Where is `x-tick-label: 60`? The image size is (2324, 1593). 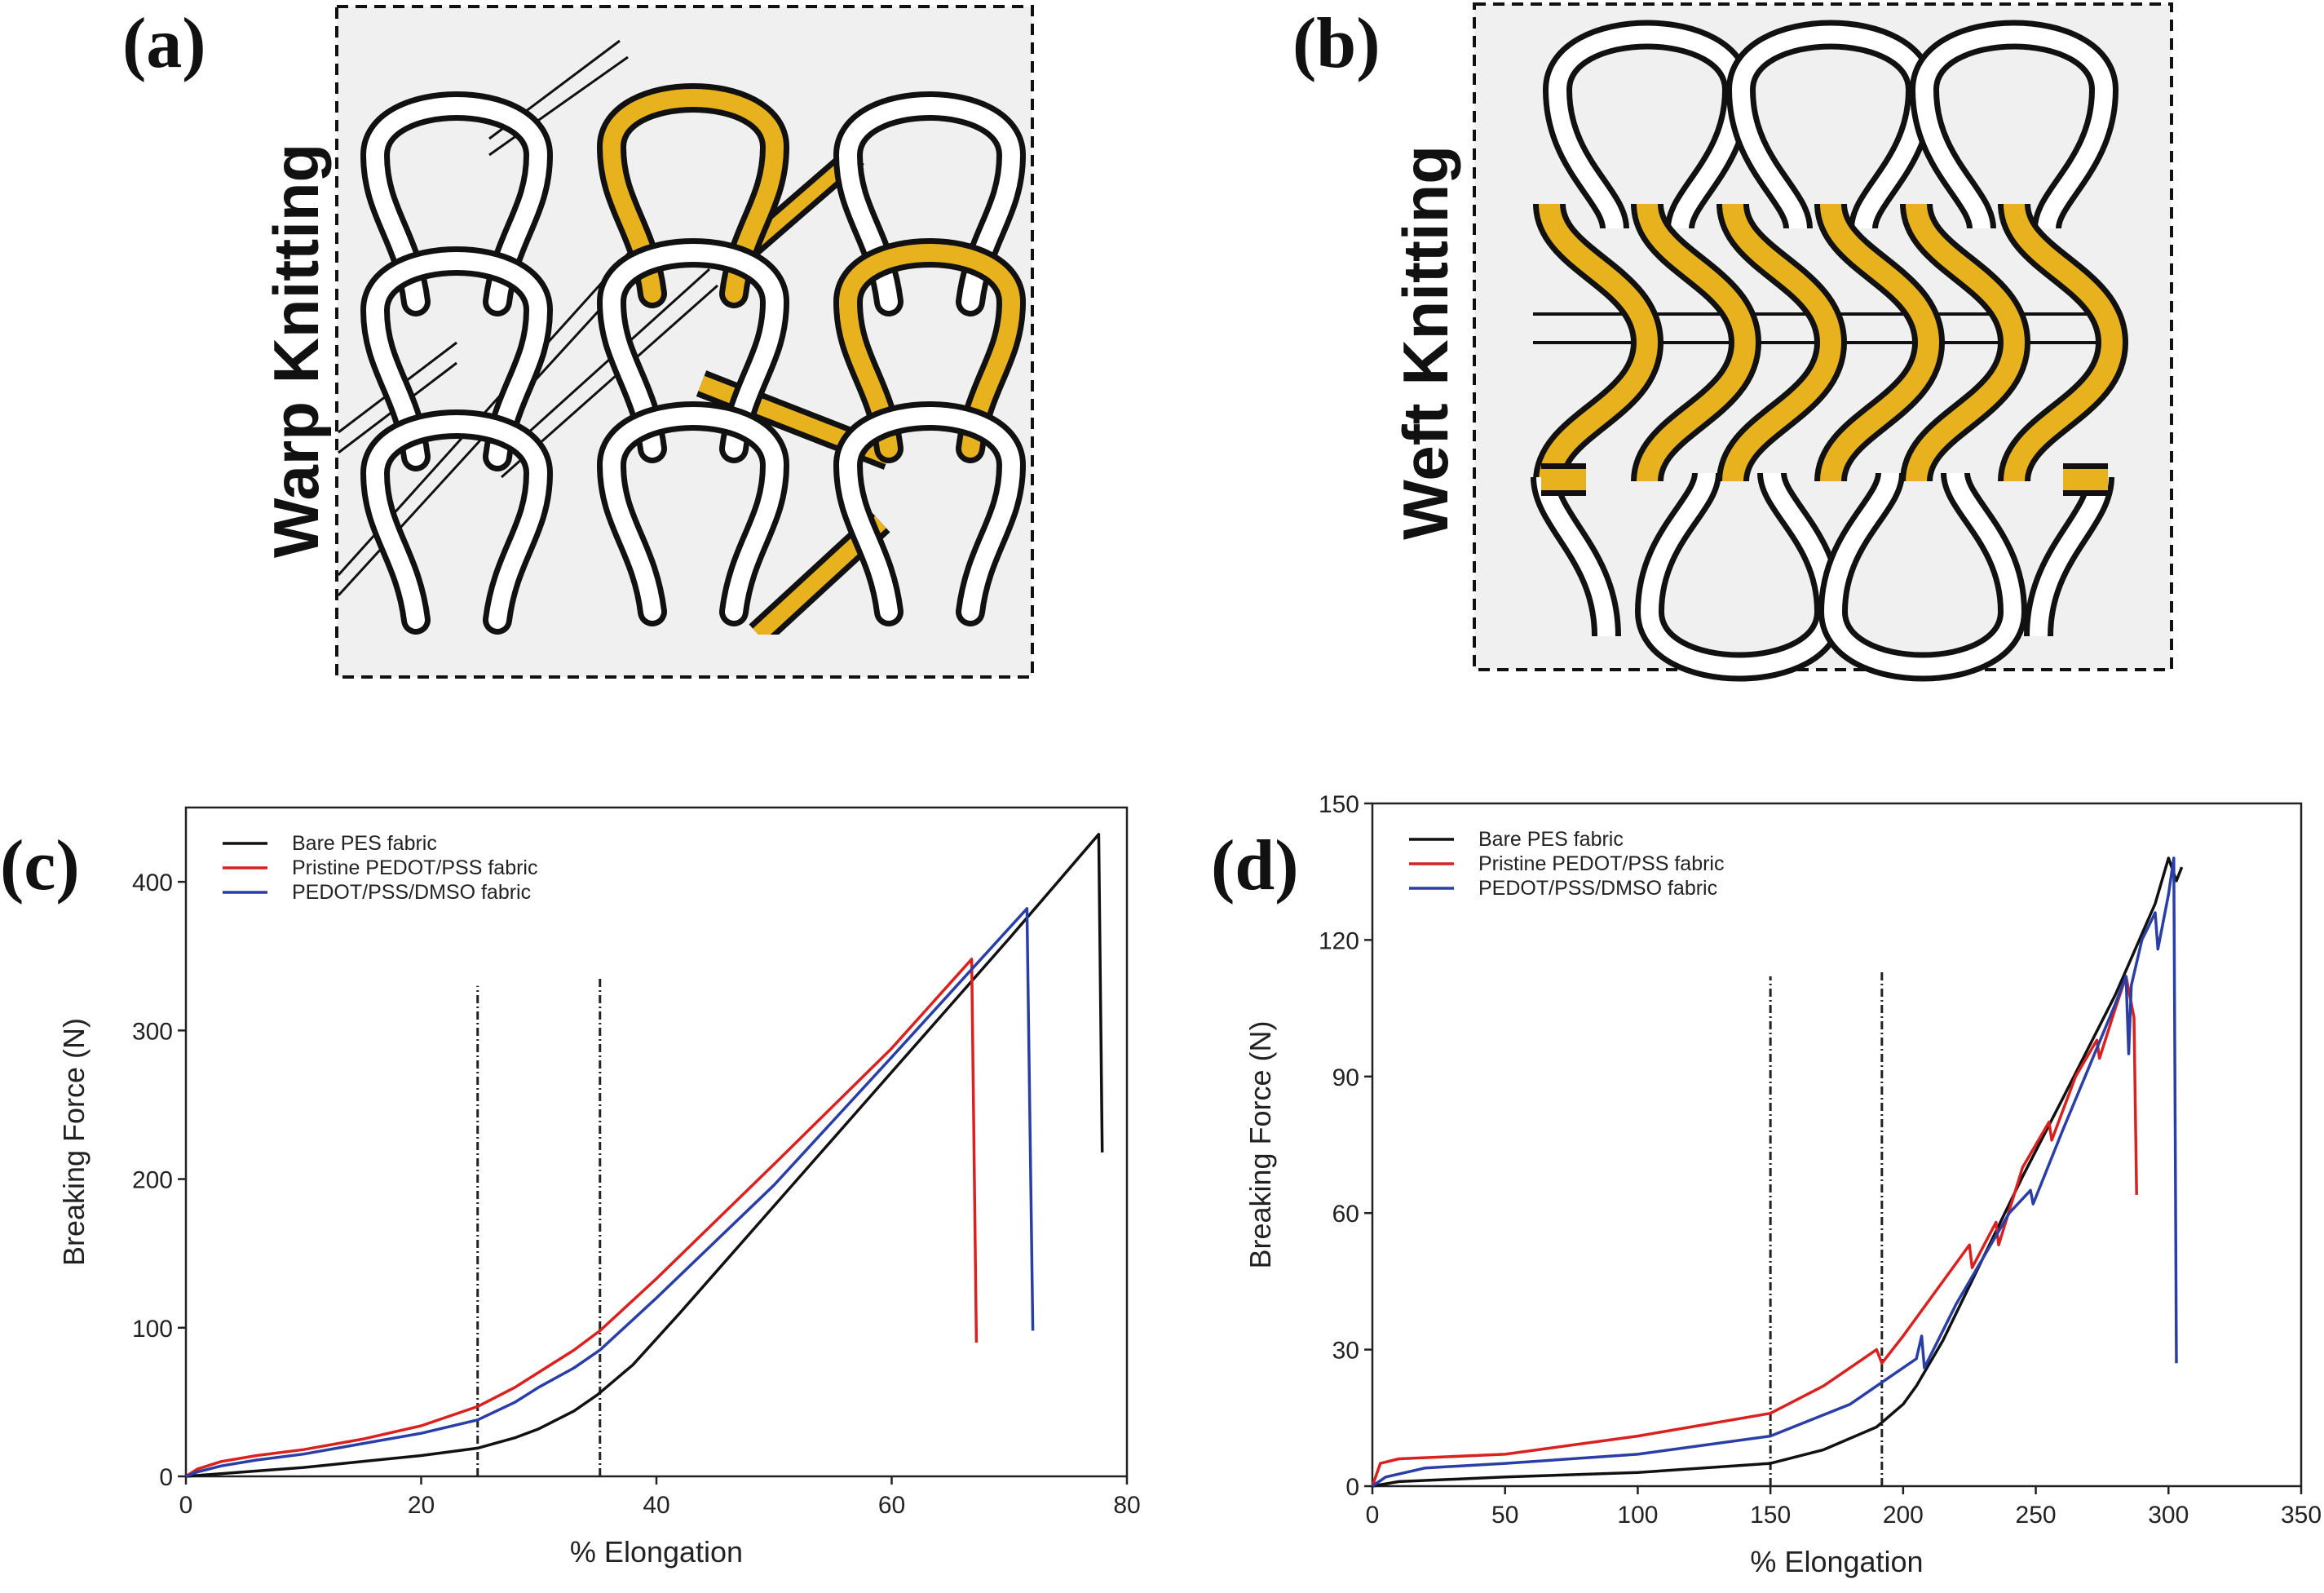
x-tick-label: 60 is located at coordinates (891, 1505).